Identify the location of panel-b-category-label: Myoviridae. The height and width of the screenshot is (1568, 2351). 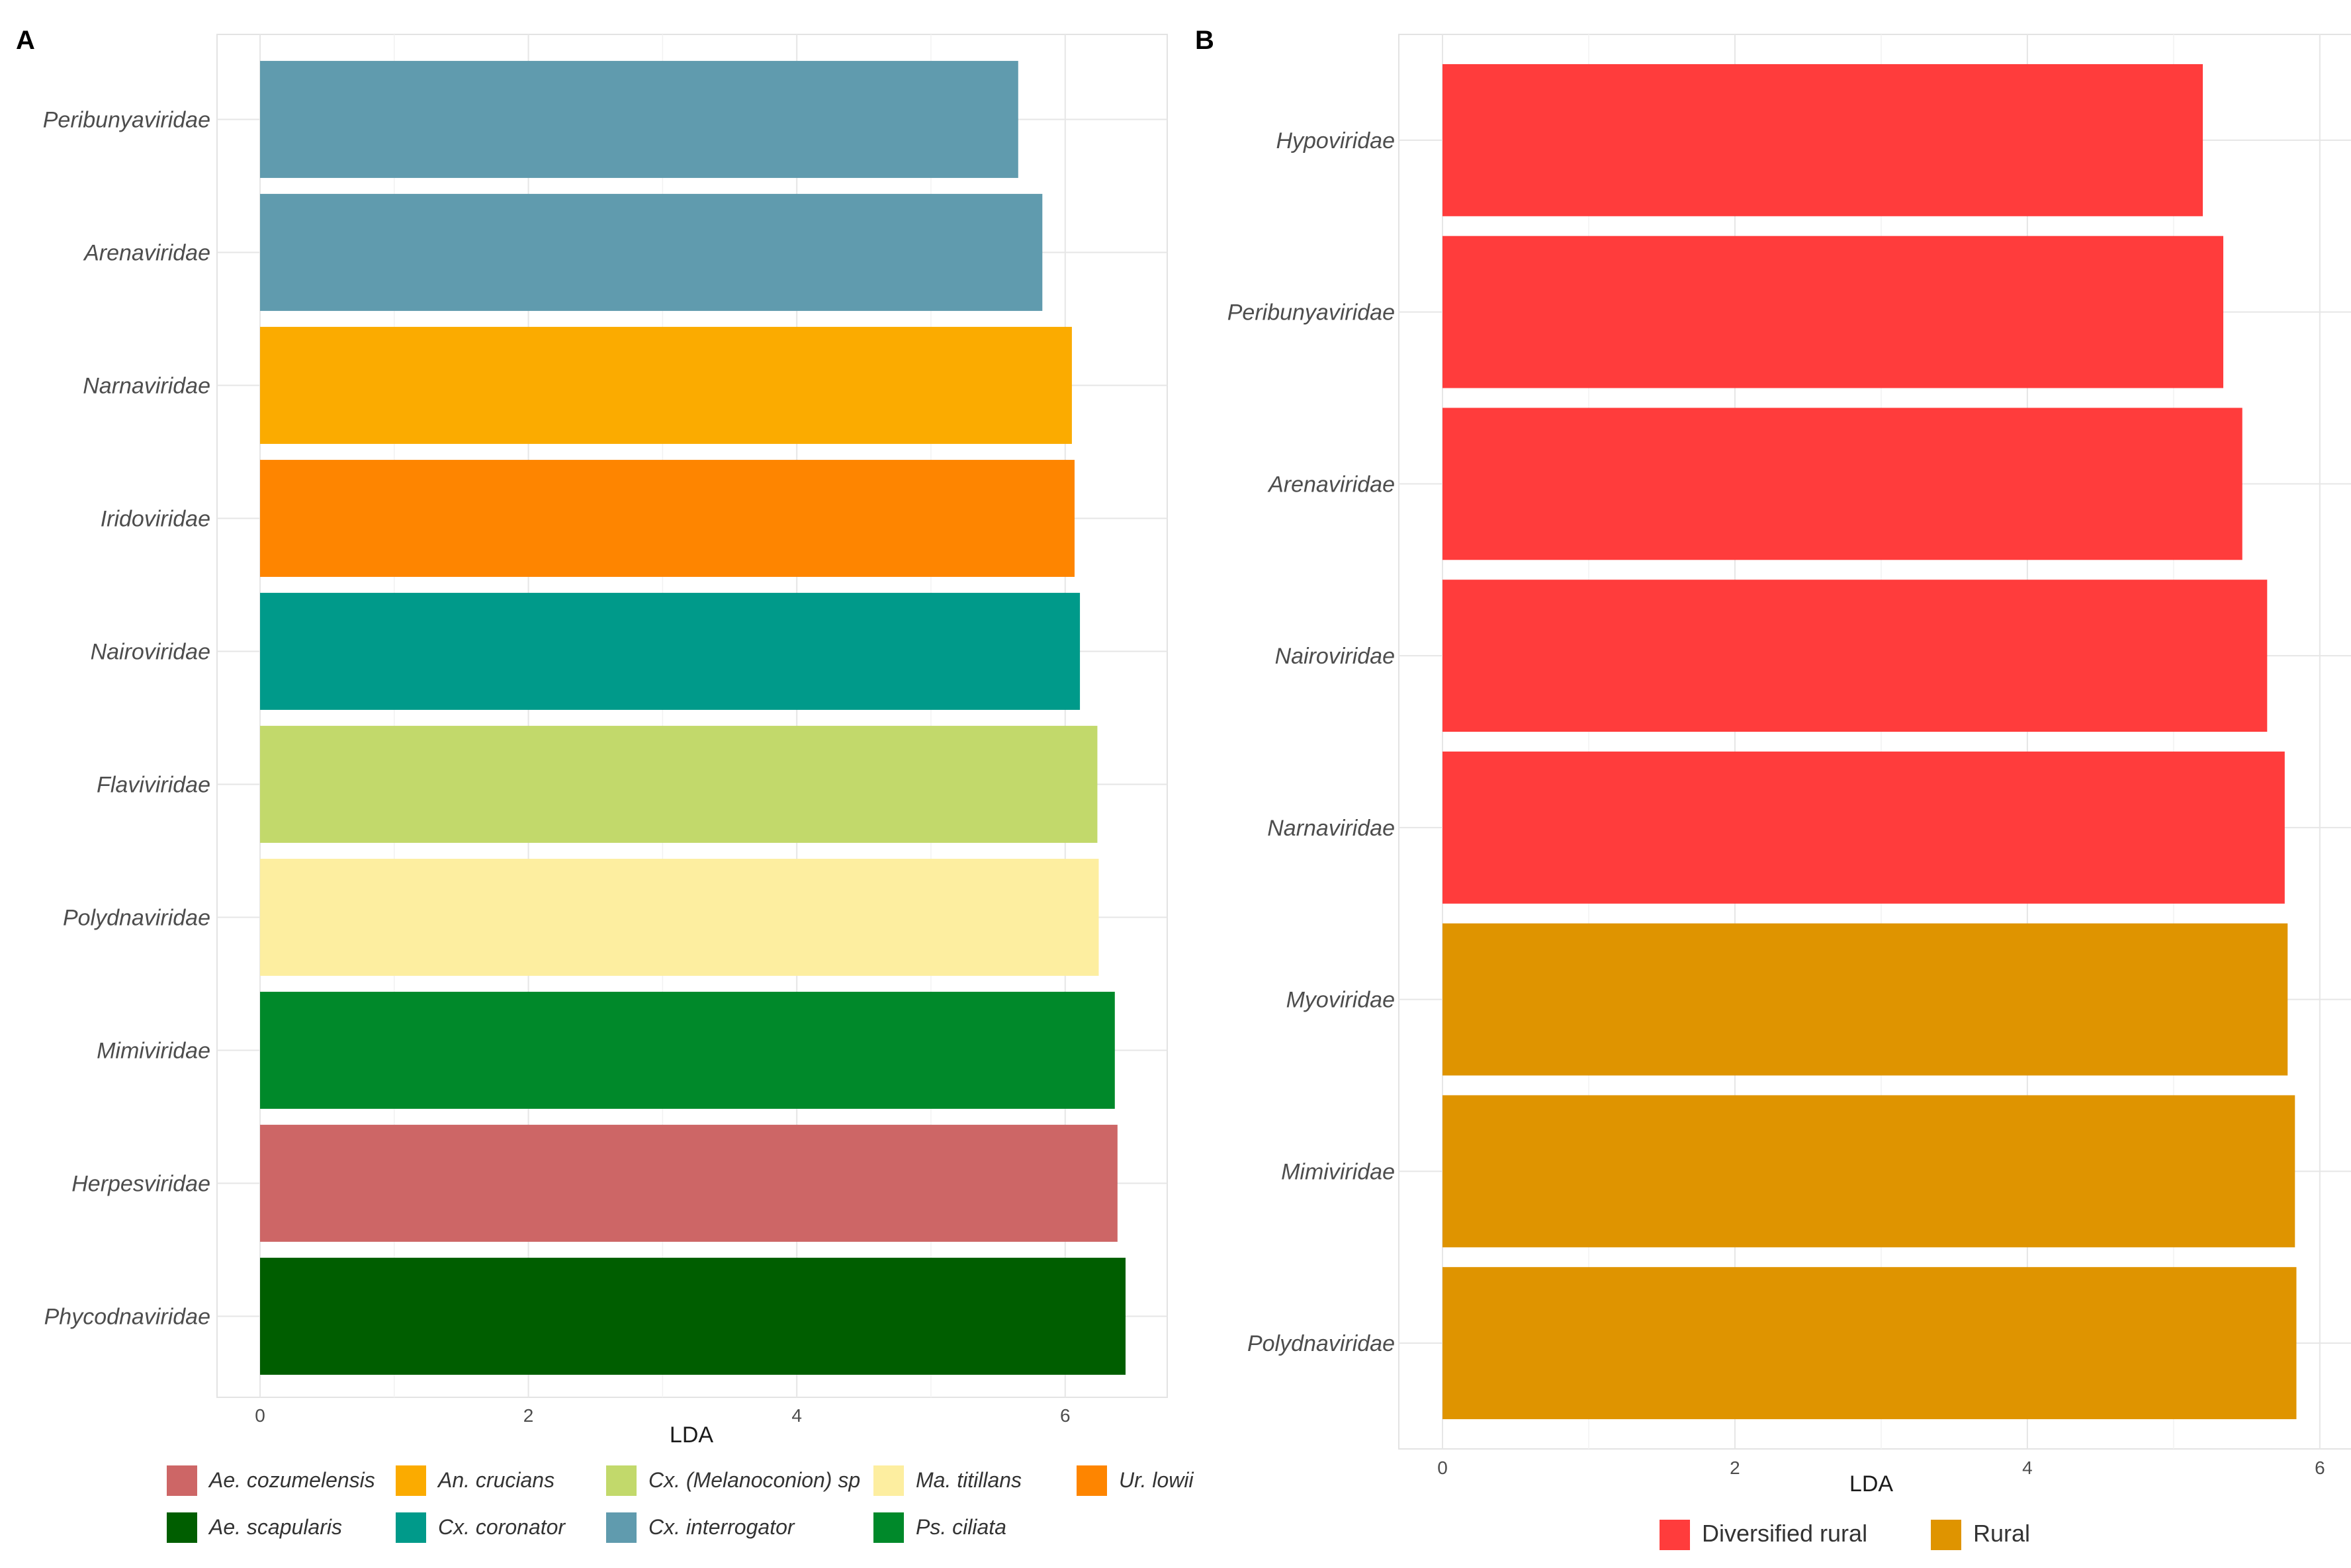
(1340, 1000).